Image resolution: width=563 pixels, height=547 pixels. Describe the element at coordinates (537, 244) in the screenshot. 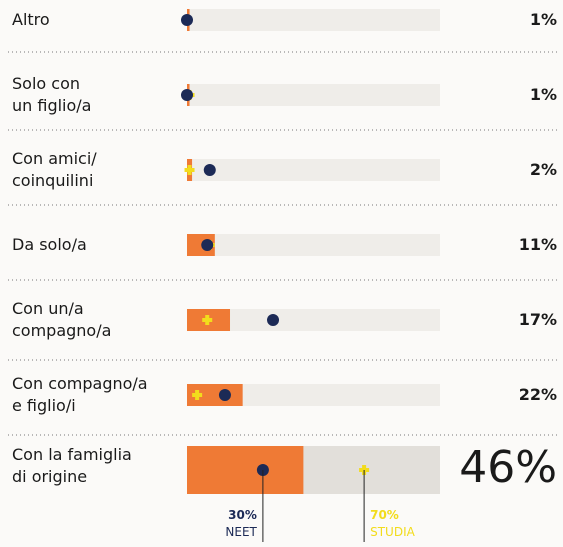

I see `value-label: 11%` at that location.